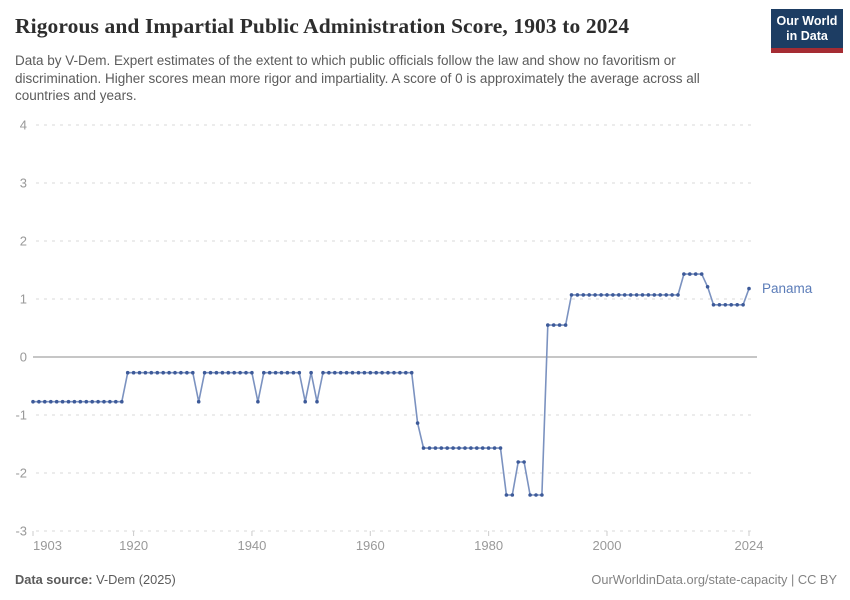 The height and width of the screenshot is (600, 850). What do you see at coordinates (136, 579) in the screenshot?
I see `data-source-value: V-Dem (2025)` at bounding box center [136, 579].